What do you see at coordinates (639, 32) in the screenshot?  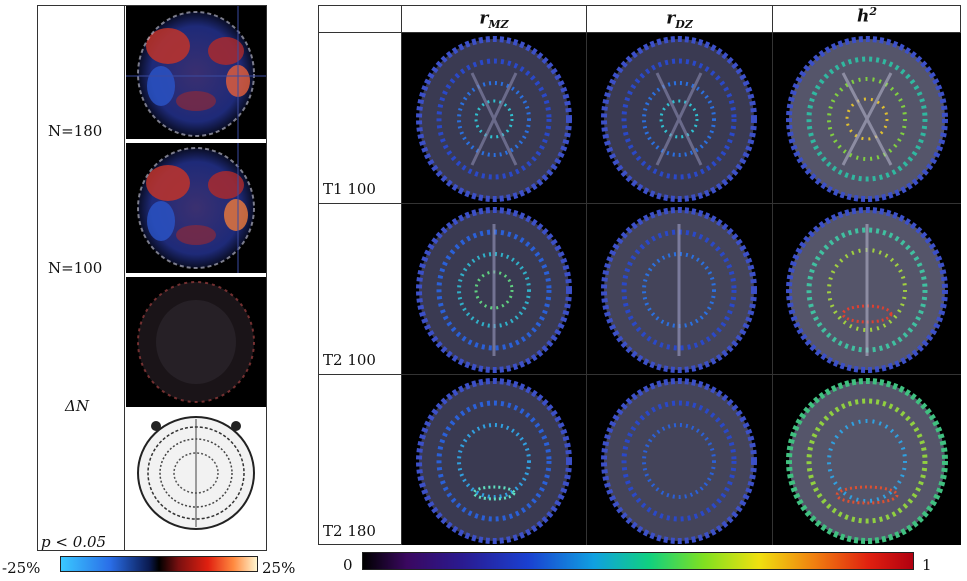 I see `row-divider-header` at bounding box center [639, 32].